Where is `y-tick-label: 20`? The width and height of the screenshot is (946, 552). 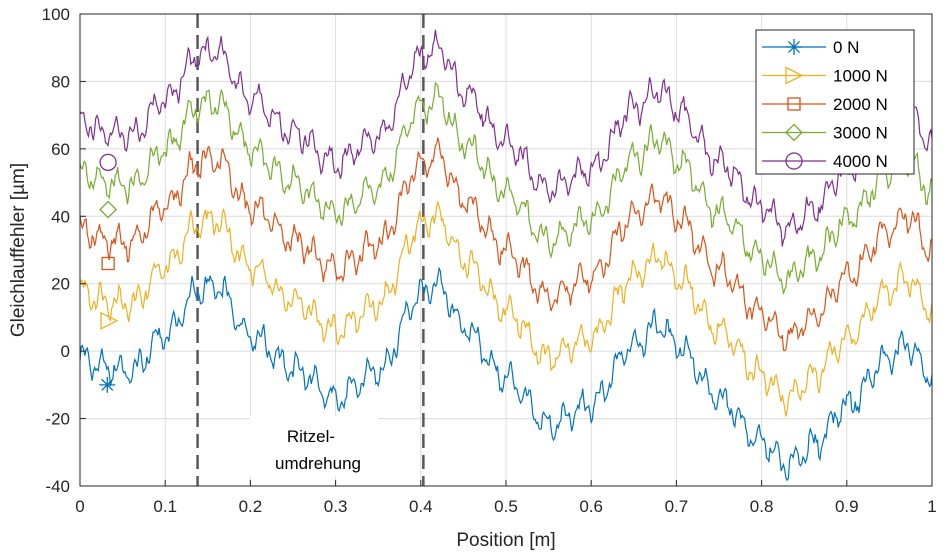 y-tick-label: 20 is located at coordinates (60, 284).